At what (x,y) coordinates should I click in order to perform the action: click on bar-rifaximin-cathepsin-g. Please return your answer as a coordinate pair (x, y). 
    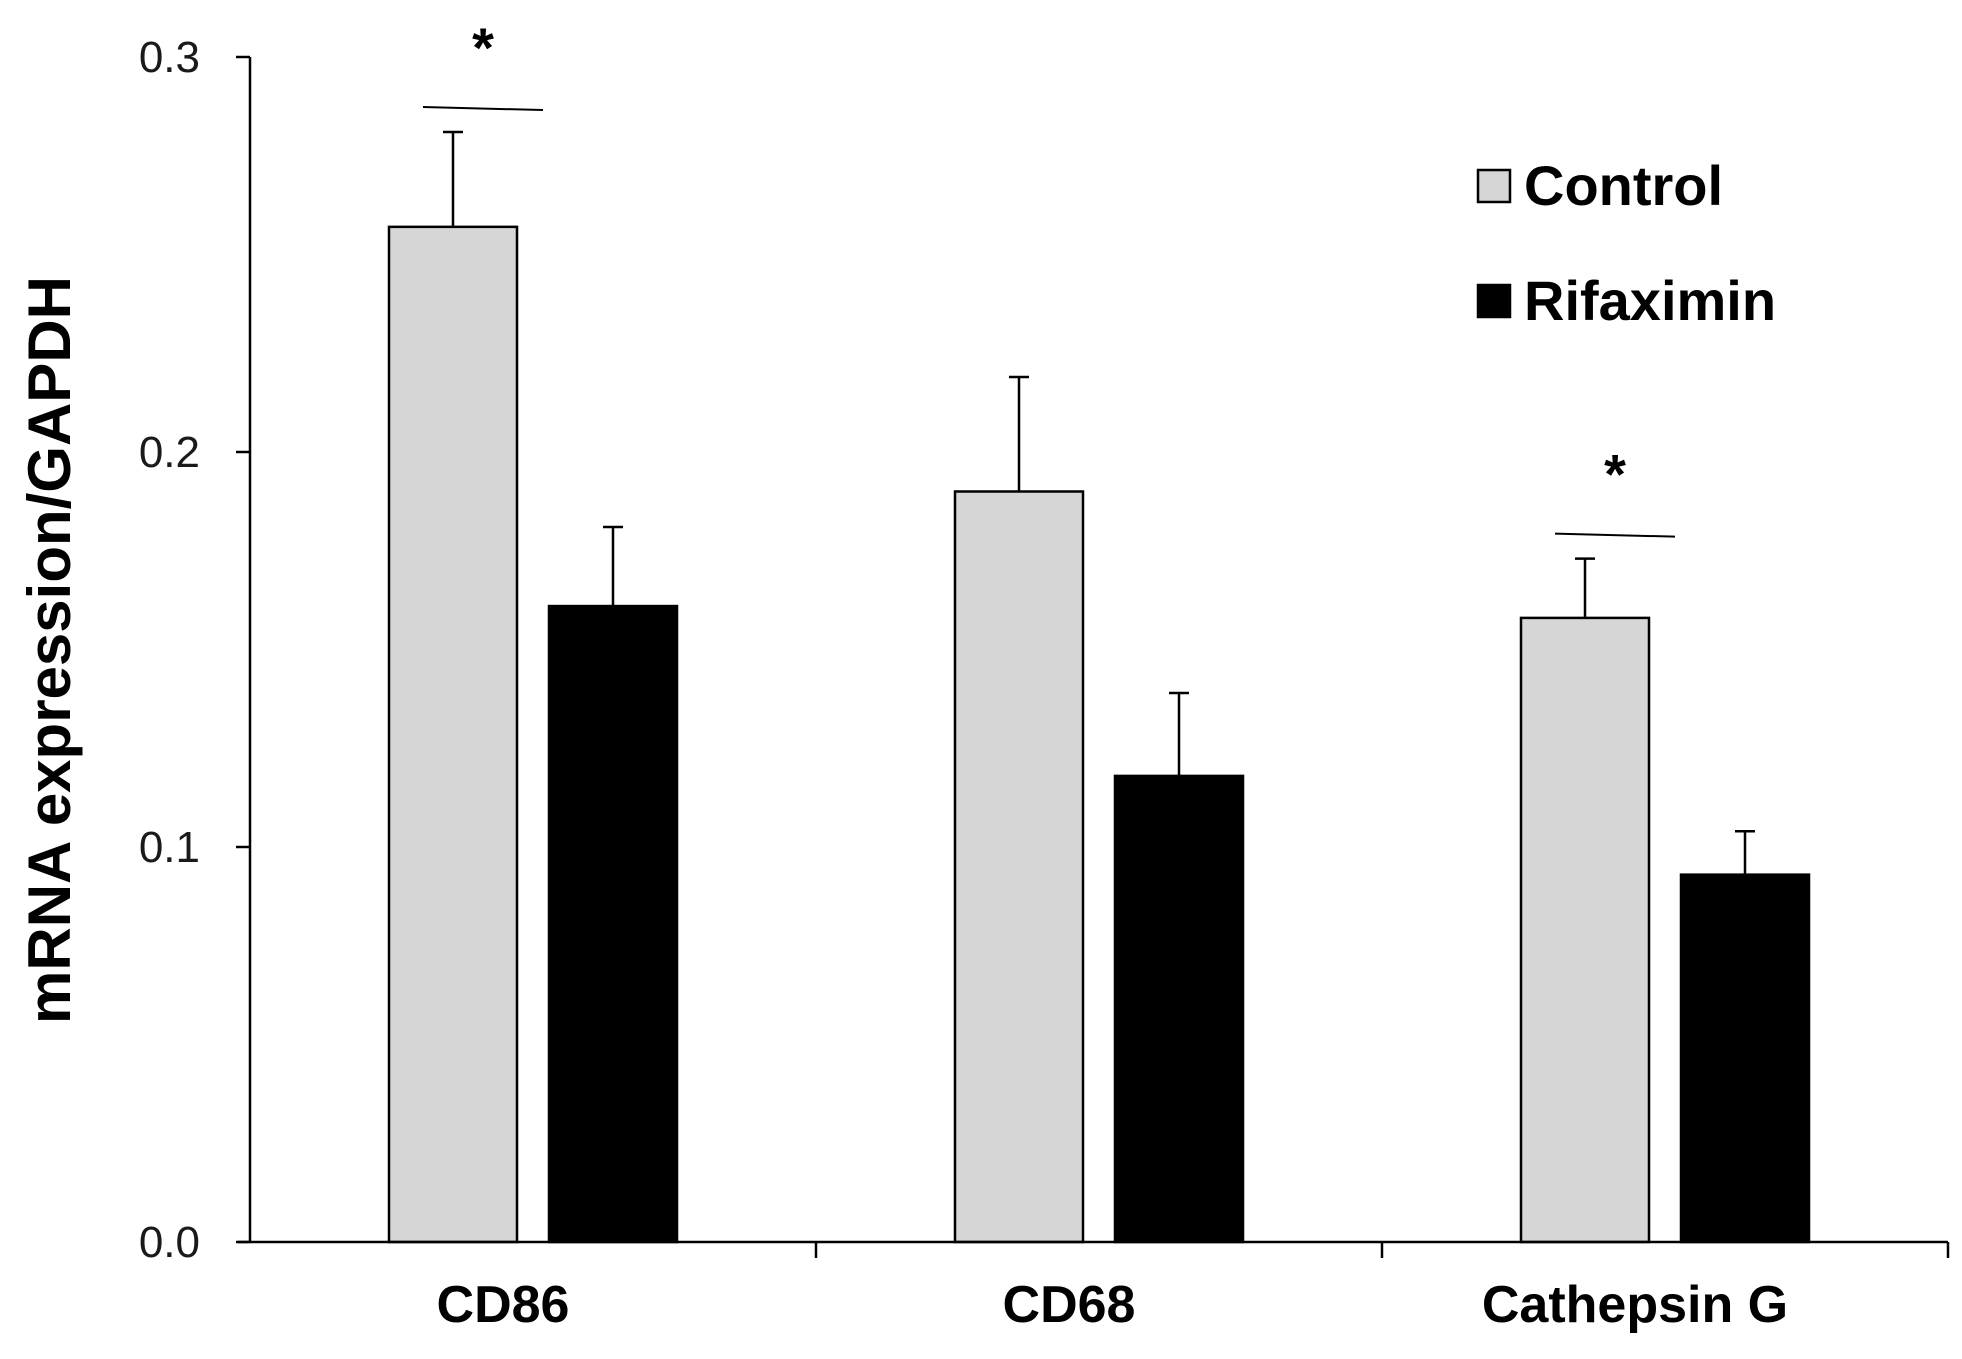
    Looking at the image, I should click on (1745, 1058).